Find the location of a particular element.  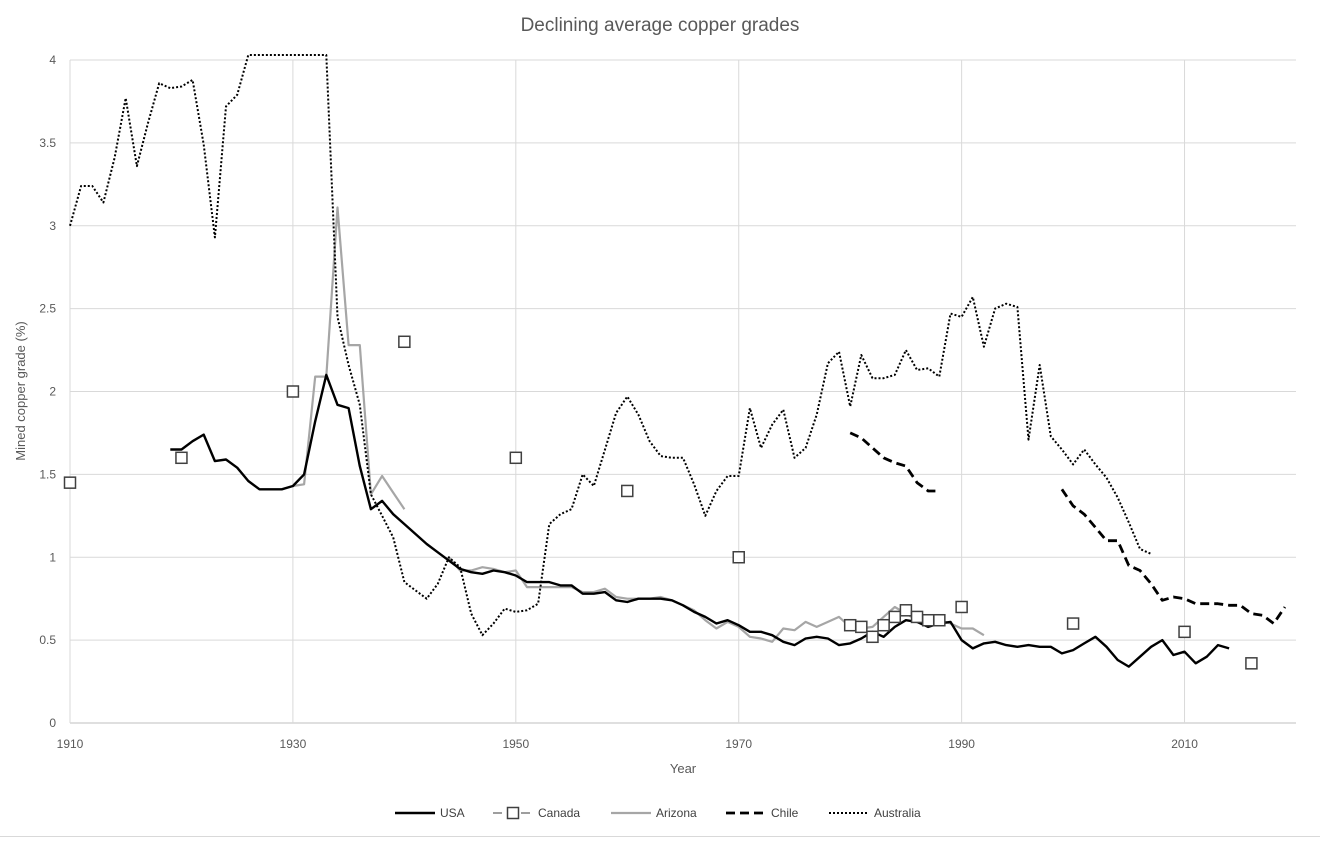

x-tick-label: 2010 is located at coordinates (1184, 744).